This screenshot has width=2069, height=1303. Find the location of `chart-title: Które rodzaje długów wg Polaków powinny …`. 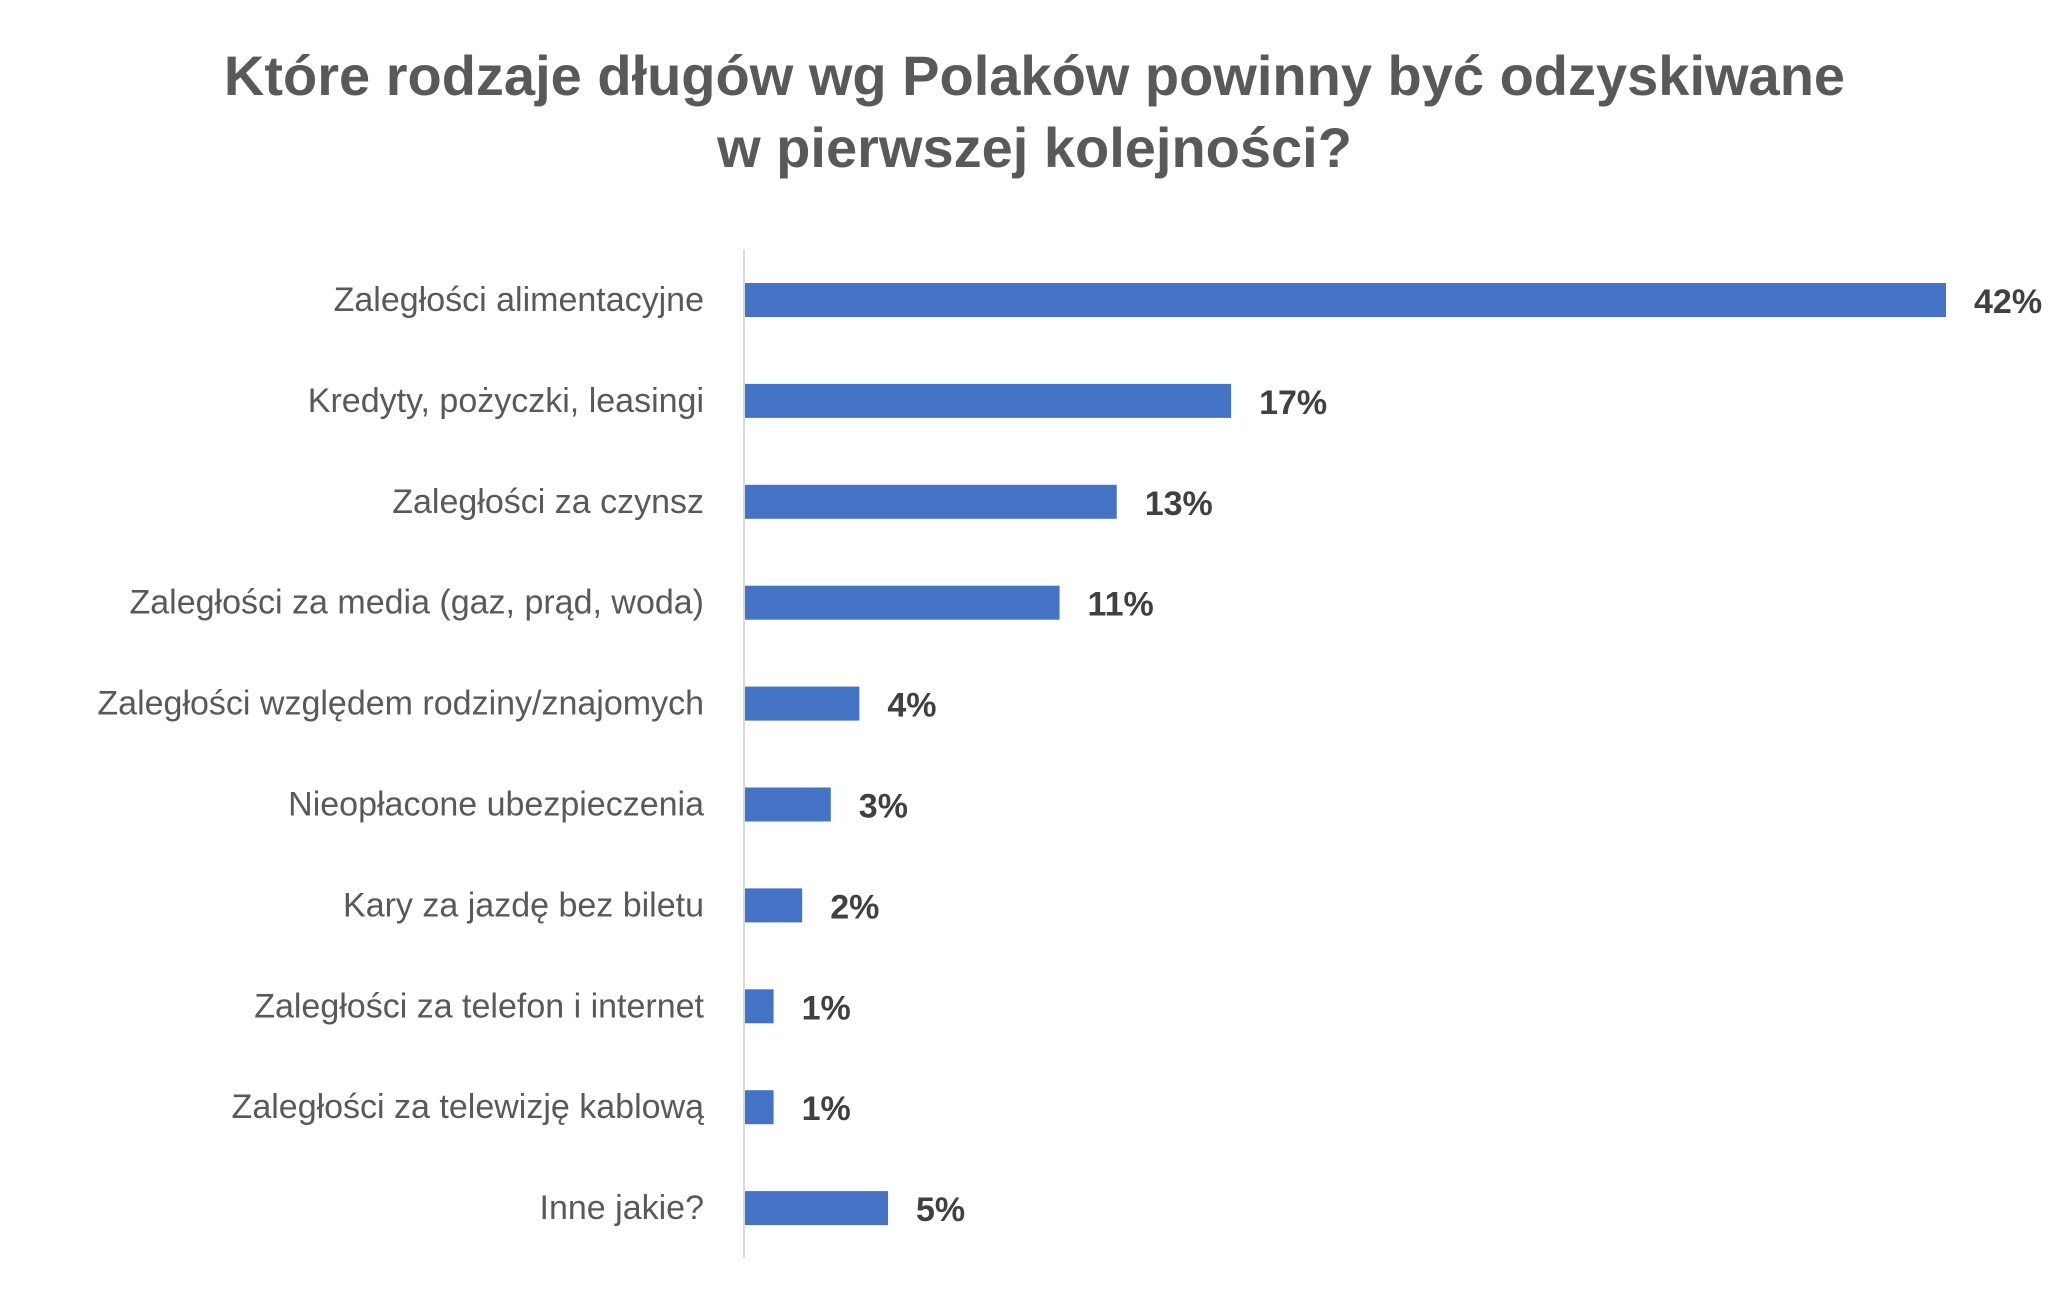

chart-title: Które rodzaje długów wg Polaków powinny … is located at coordinates (1034, 112).